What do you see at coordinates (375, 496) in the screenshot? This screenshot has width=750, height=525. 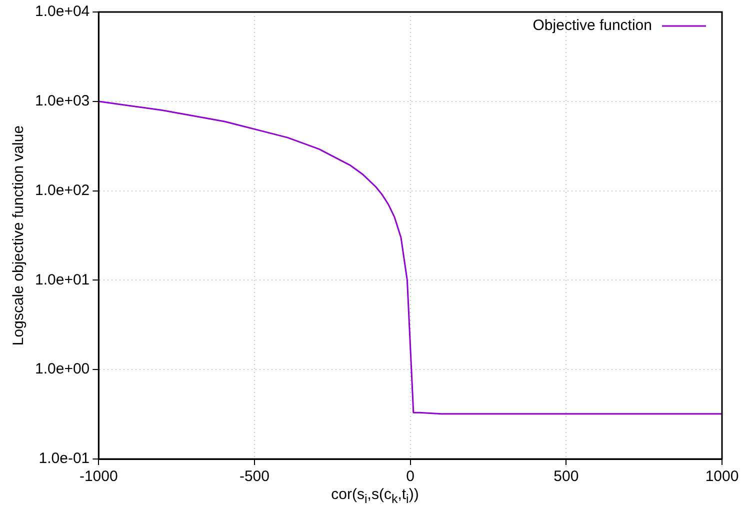 I see `x-axis-title: cor(s$_{i}$,s(c$_{k}$,t$_{i}$))` at bounding box center [375, 496].